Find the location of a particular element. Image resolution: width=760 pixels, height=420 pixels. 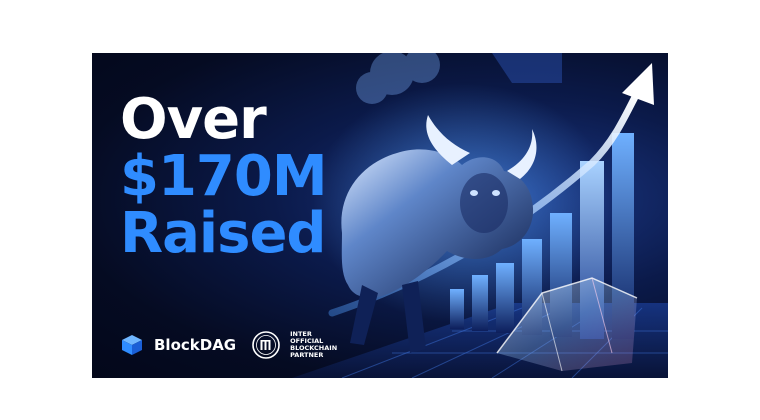

glass-prism is located at coordinates (567, 324).